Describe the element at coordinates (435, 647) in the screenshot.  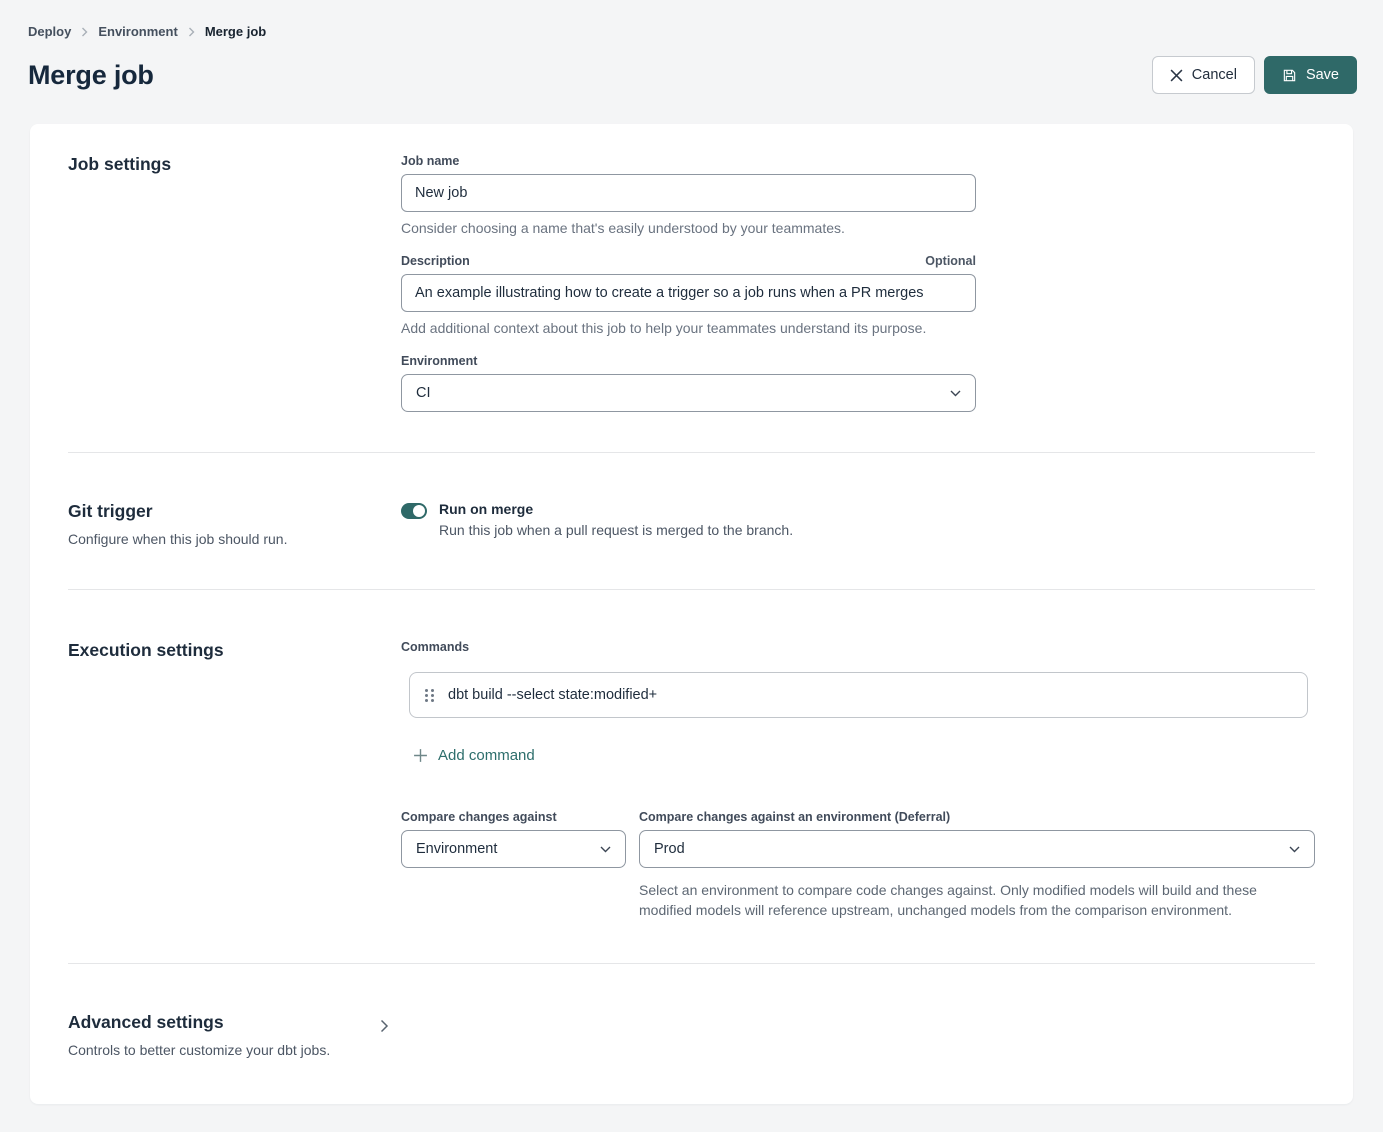
I see `commands-label: Commands` at that location.